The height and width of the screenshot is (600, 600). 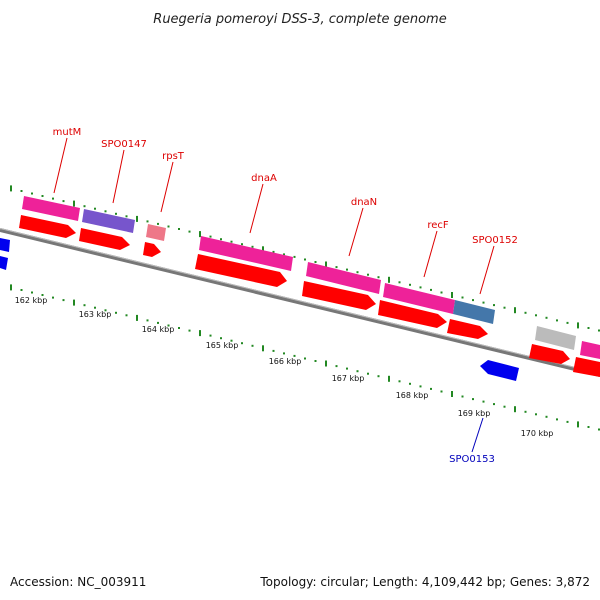 I want to click on cds-arrow-mutM, so click(x=47, y=226).